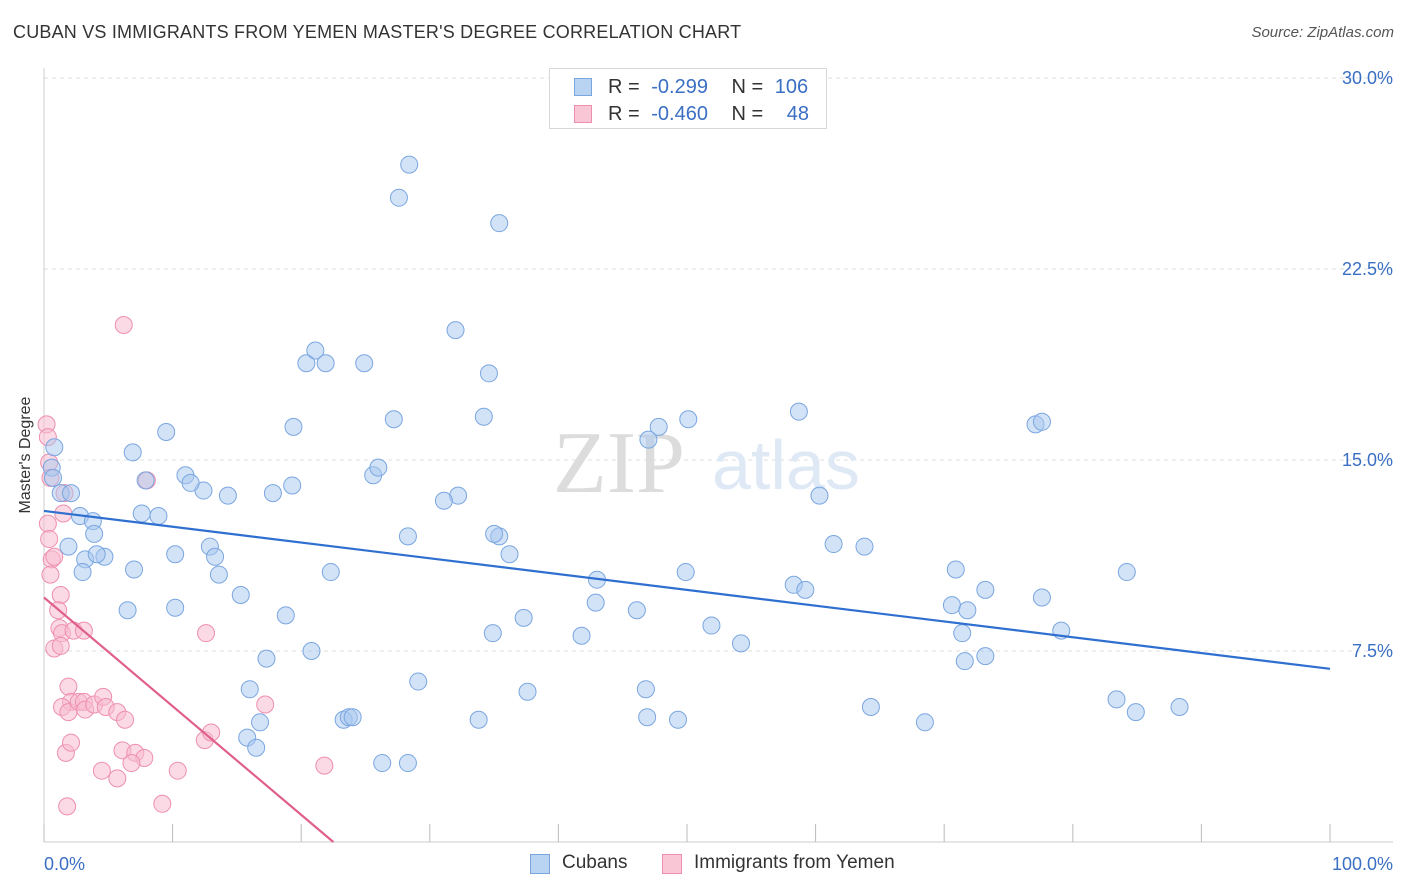 This screenshot has width=1406, height=892. Describe the element at coordinates (595, 862) in the screenshot. I see `bottom-legend-label-cubans: Cubans` at that location.